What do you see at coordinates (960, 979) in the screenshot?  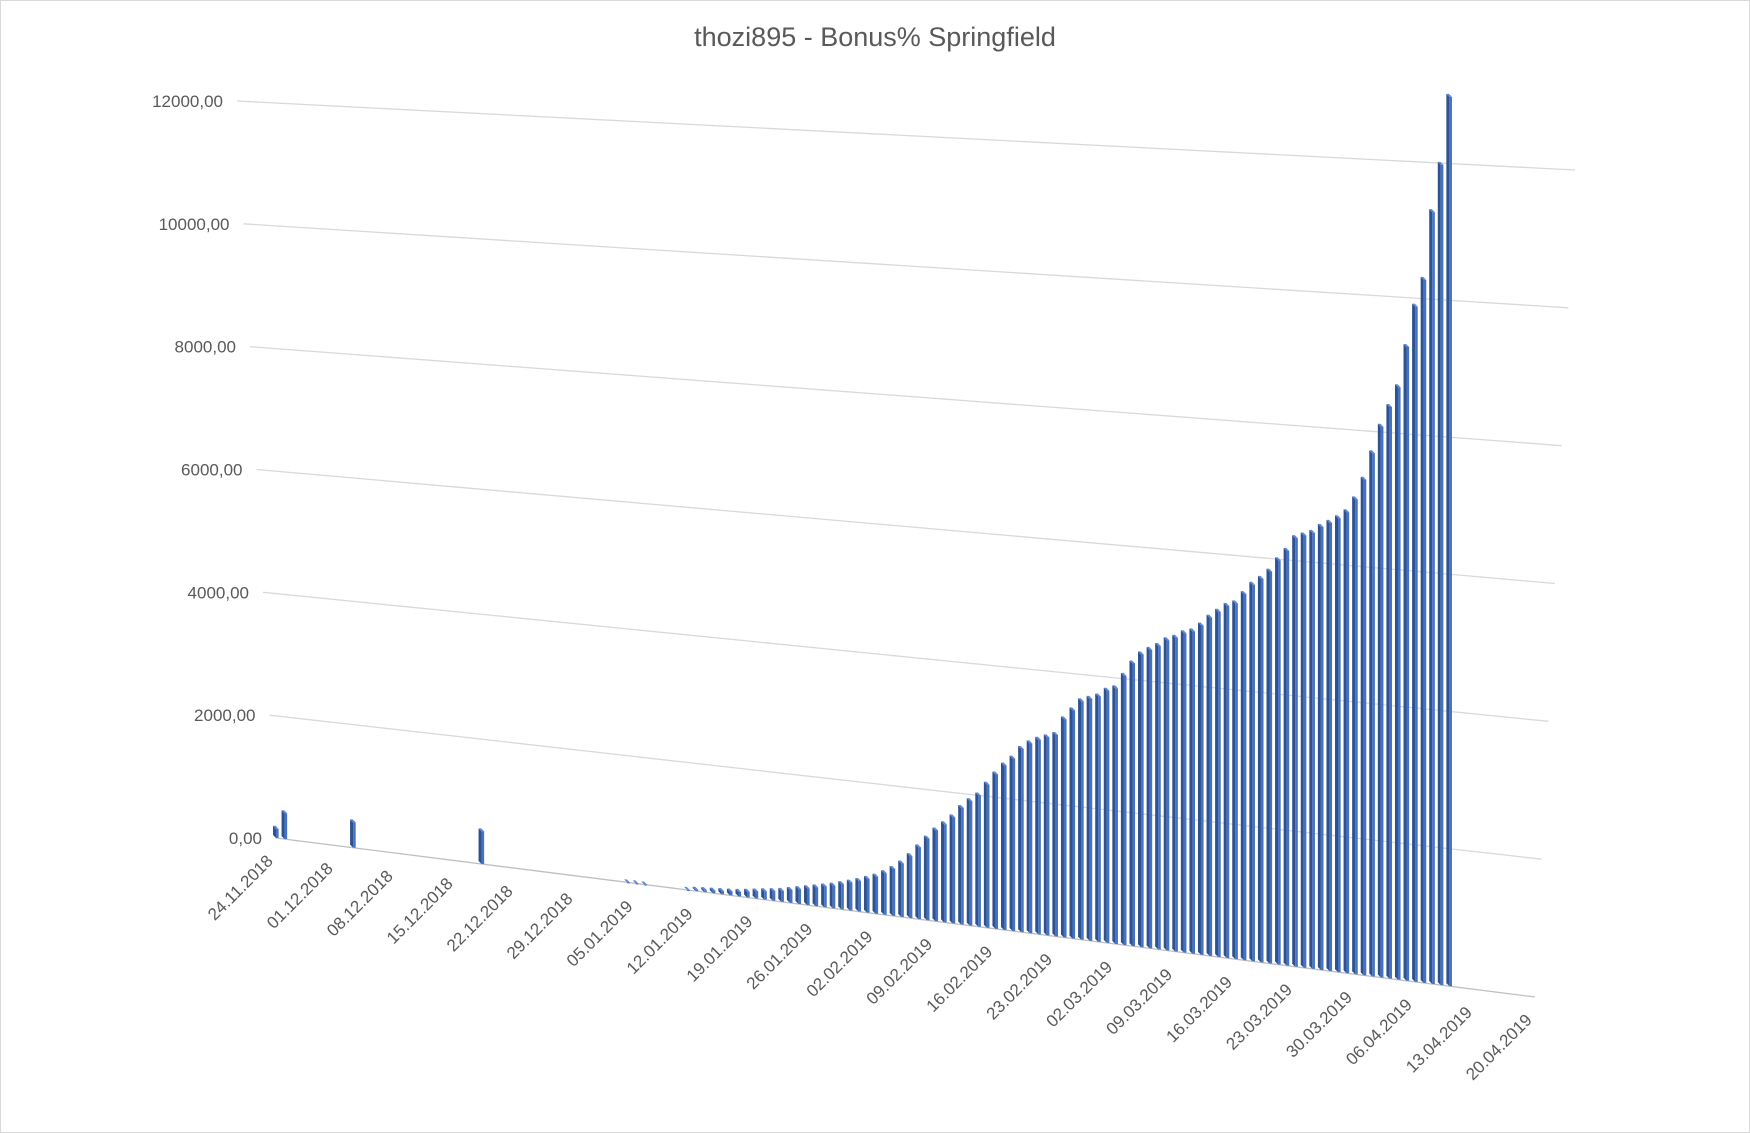 I see `x-tick-label: 16.02.2019` at bounding box center [960, 979].